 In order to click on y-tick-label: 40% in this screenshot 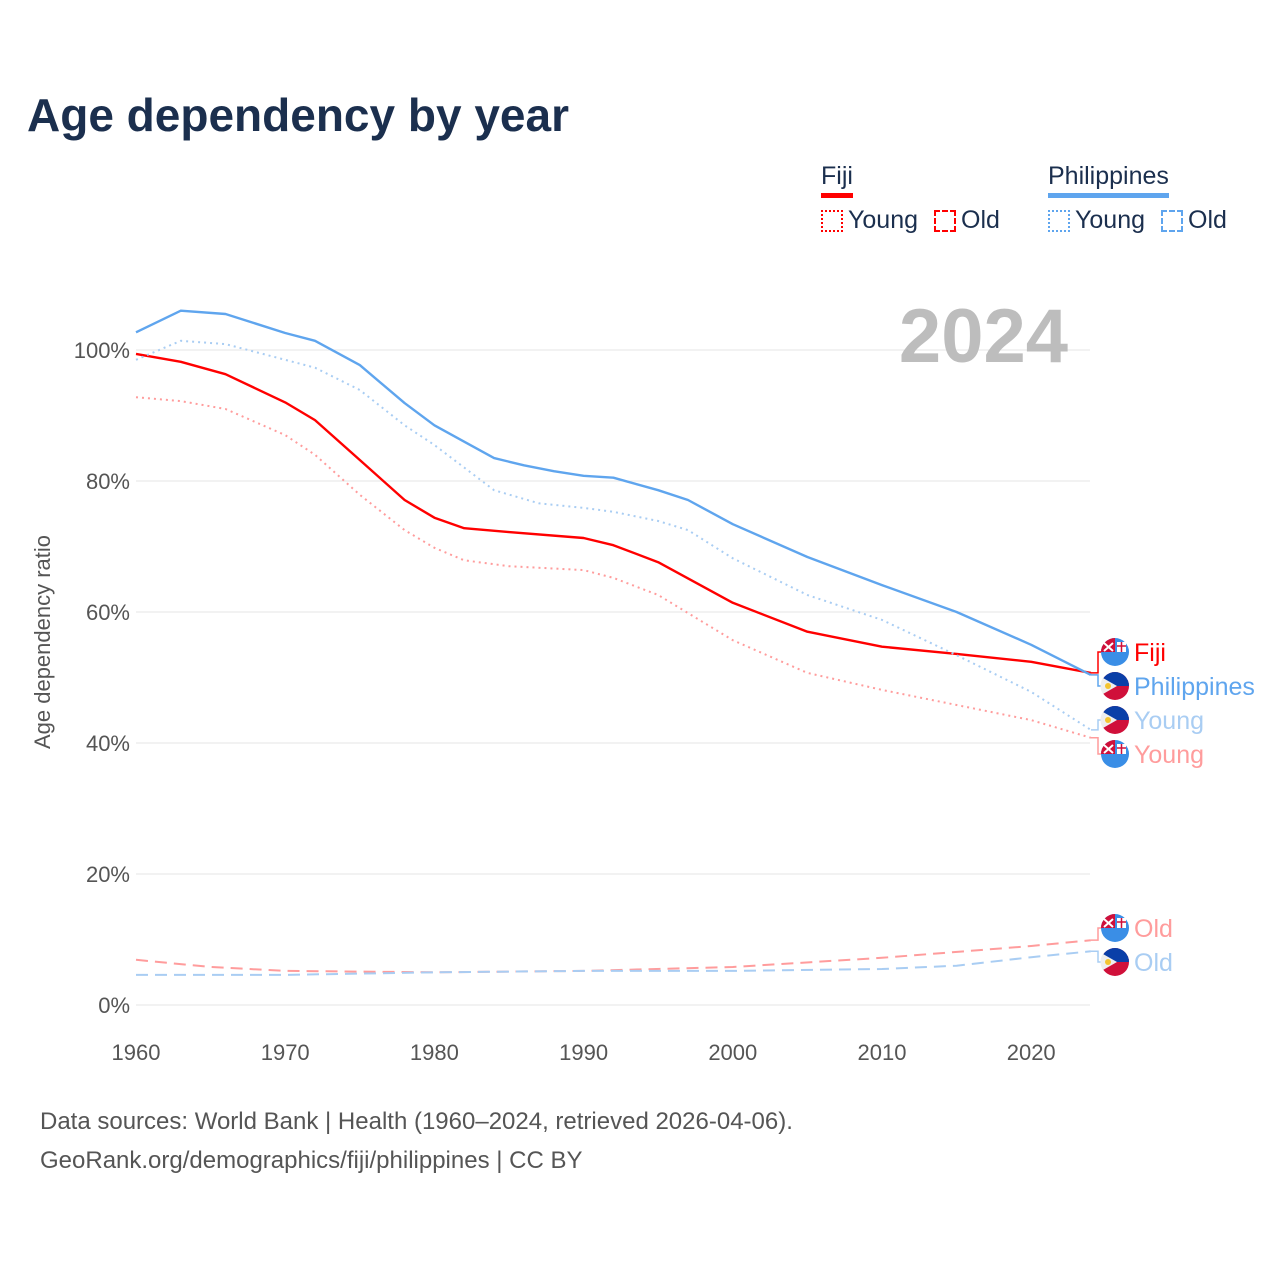, I will do `click(108, 743)`.